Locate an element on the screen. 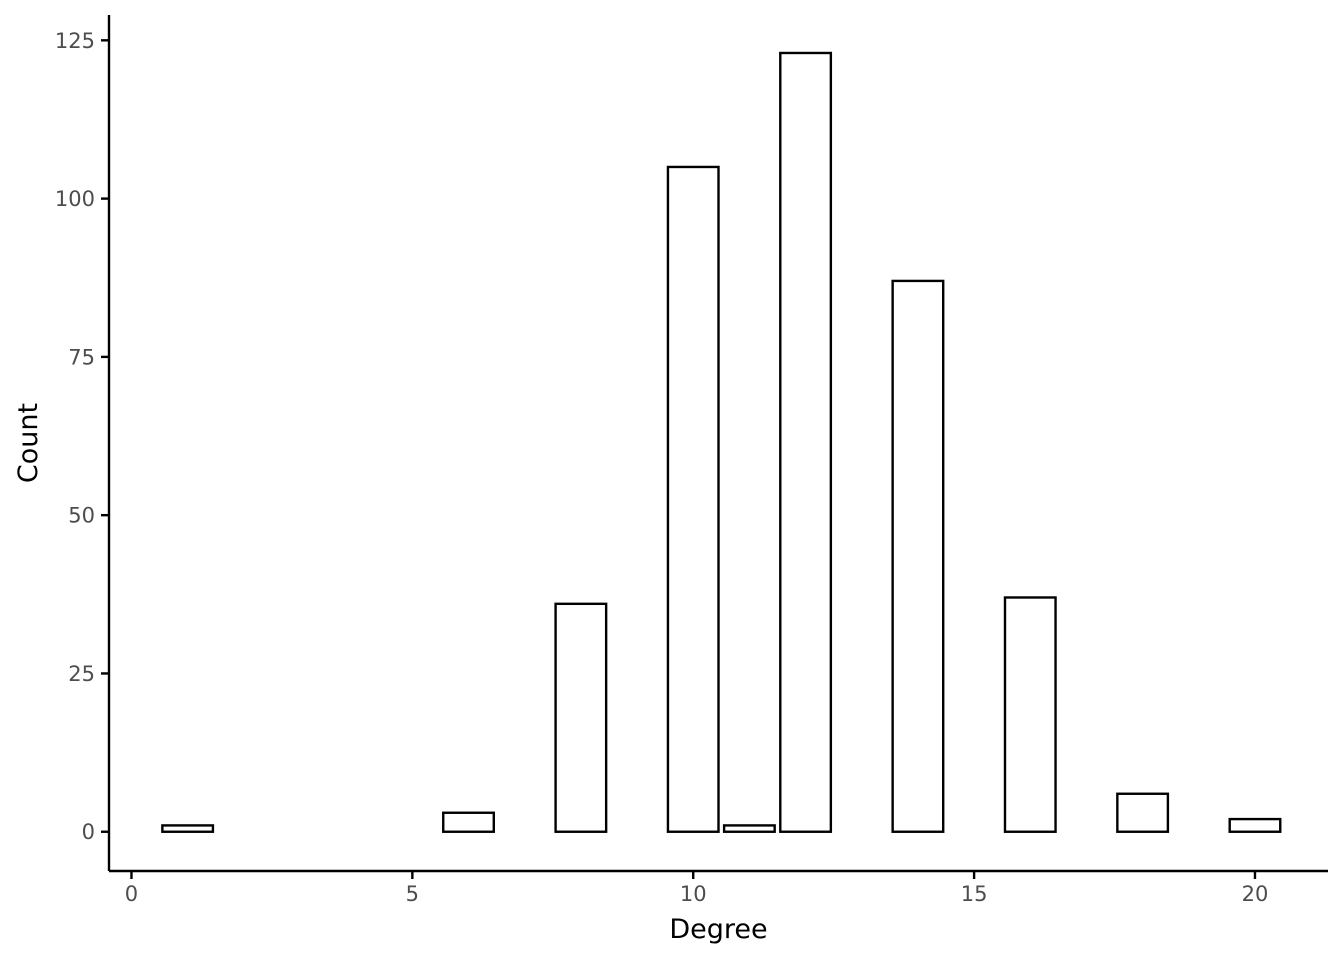 Image resolution: width=1344 pixels, height=960 pixels. y-tick-label: 25 is located at coordinates (81, 674).